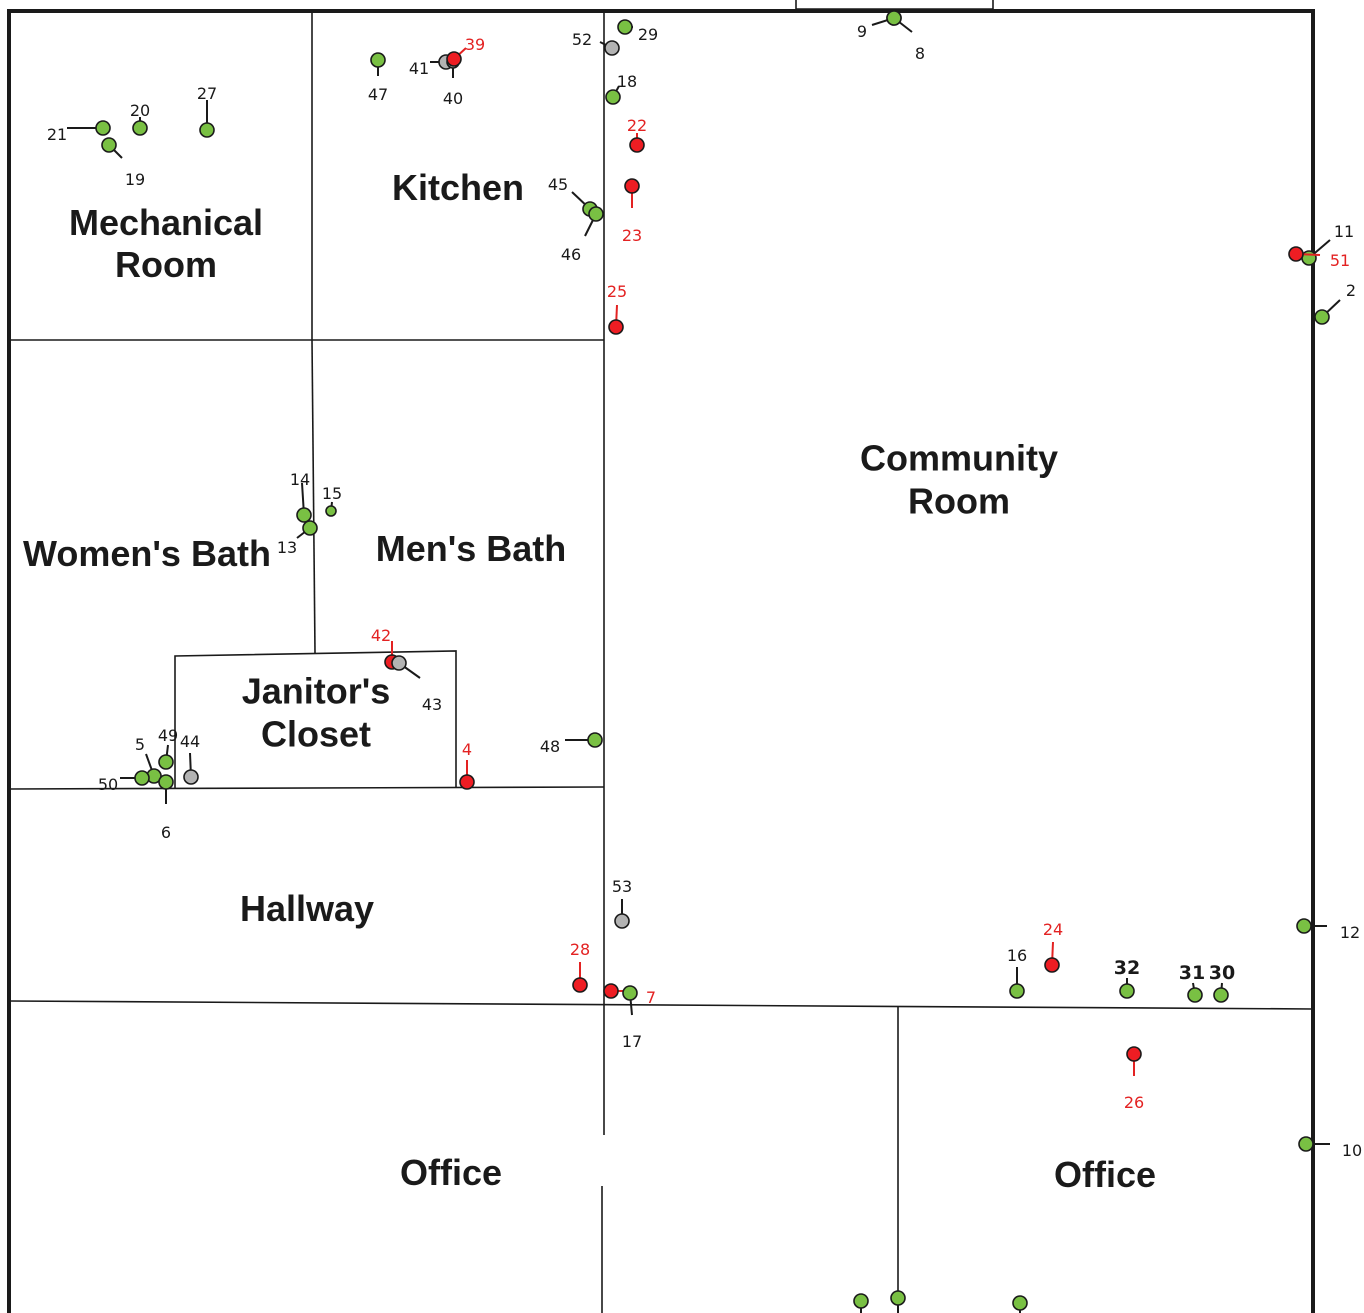 The image size is (1364, 1313). What do you see at coordinates (571, 744) in the screenshot?
I see `measurement-point: 48` at bounding box center [571, 744].